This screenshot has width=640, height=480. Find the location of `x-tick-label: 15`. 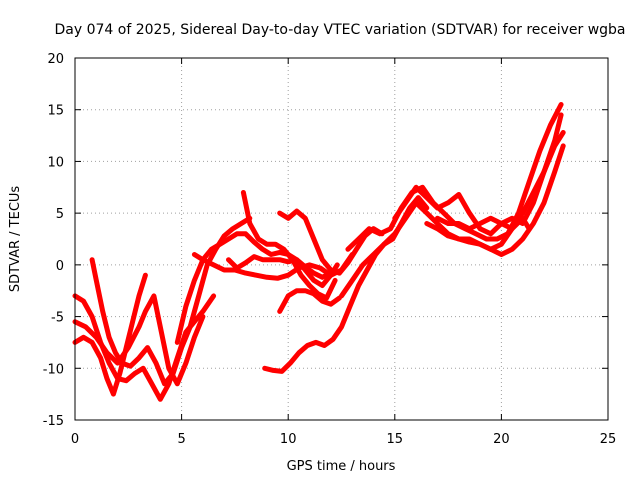

x-tick-label: 15 is located at coordinates (395, 439).